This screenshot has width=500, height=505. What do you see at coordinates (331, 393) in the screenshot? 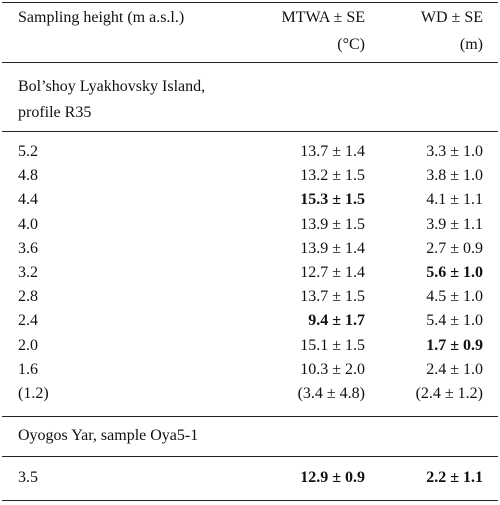
I see `table-cell: (3.4 ± 4.8)` at bounding box center [331, 393].